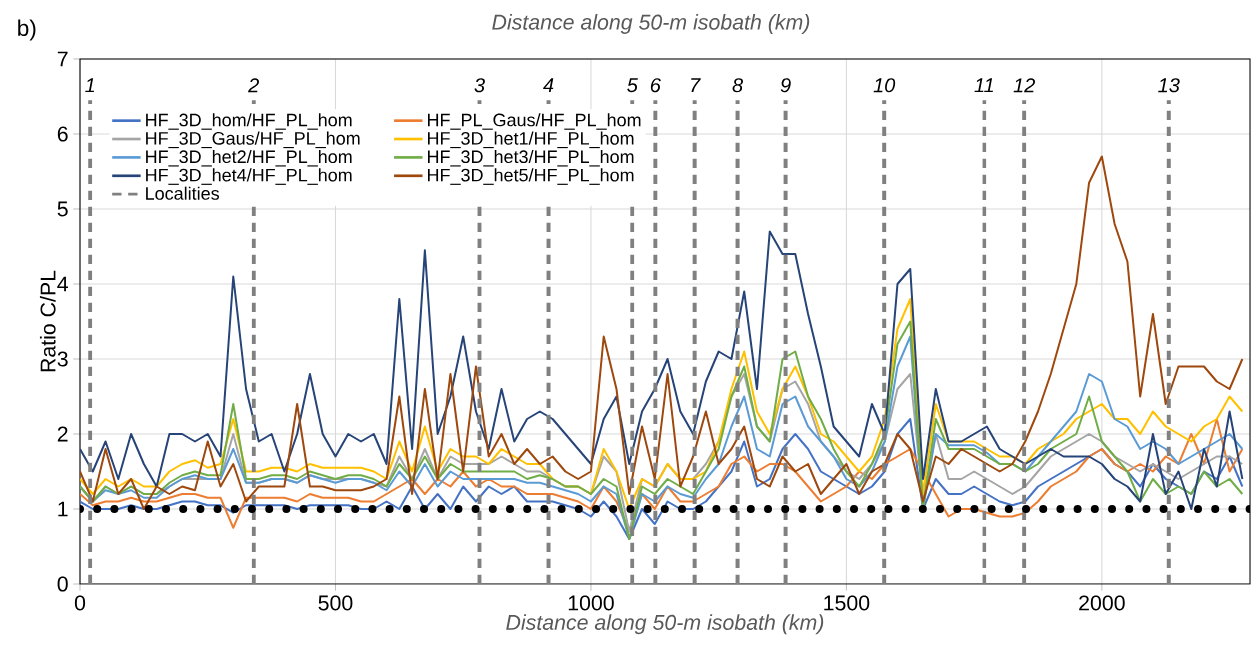 The height and width of the screenshot is (660, 1251). I want to click on annotation: 1, so click(90, 85).